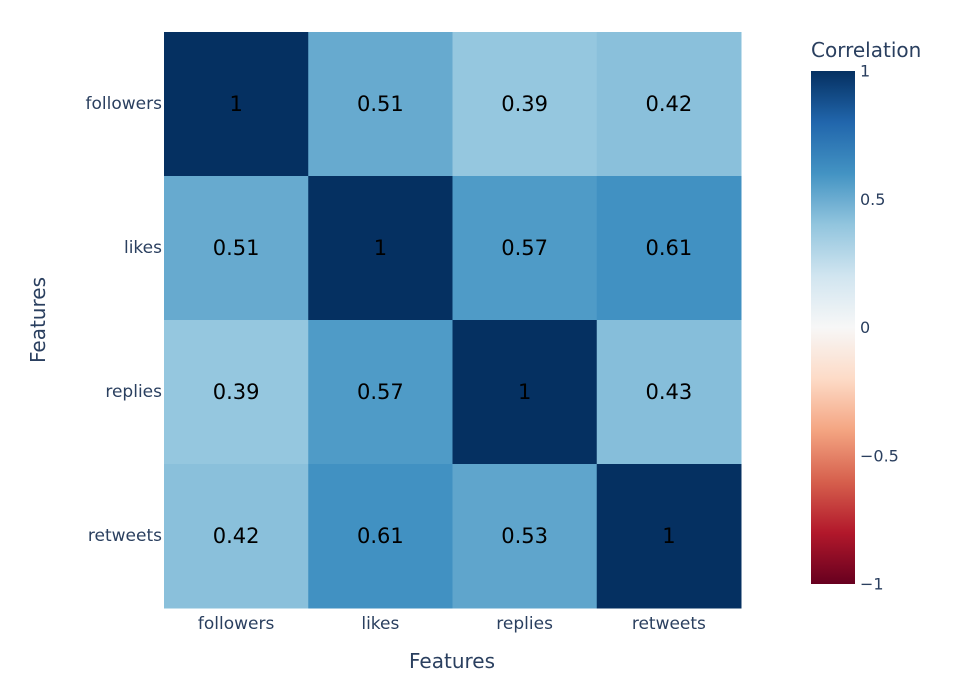  I want to click on x-axis-ticks: followers likes replies retweets, so click(452, 624).